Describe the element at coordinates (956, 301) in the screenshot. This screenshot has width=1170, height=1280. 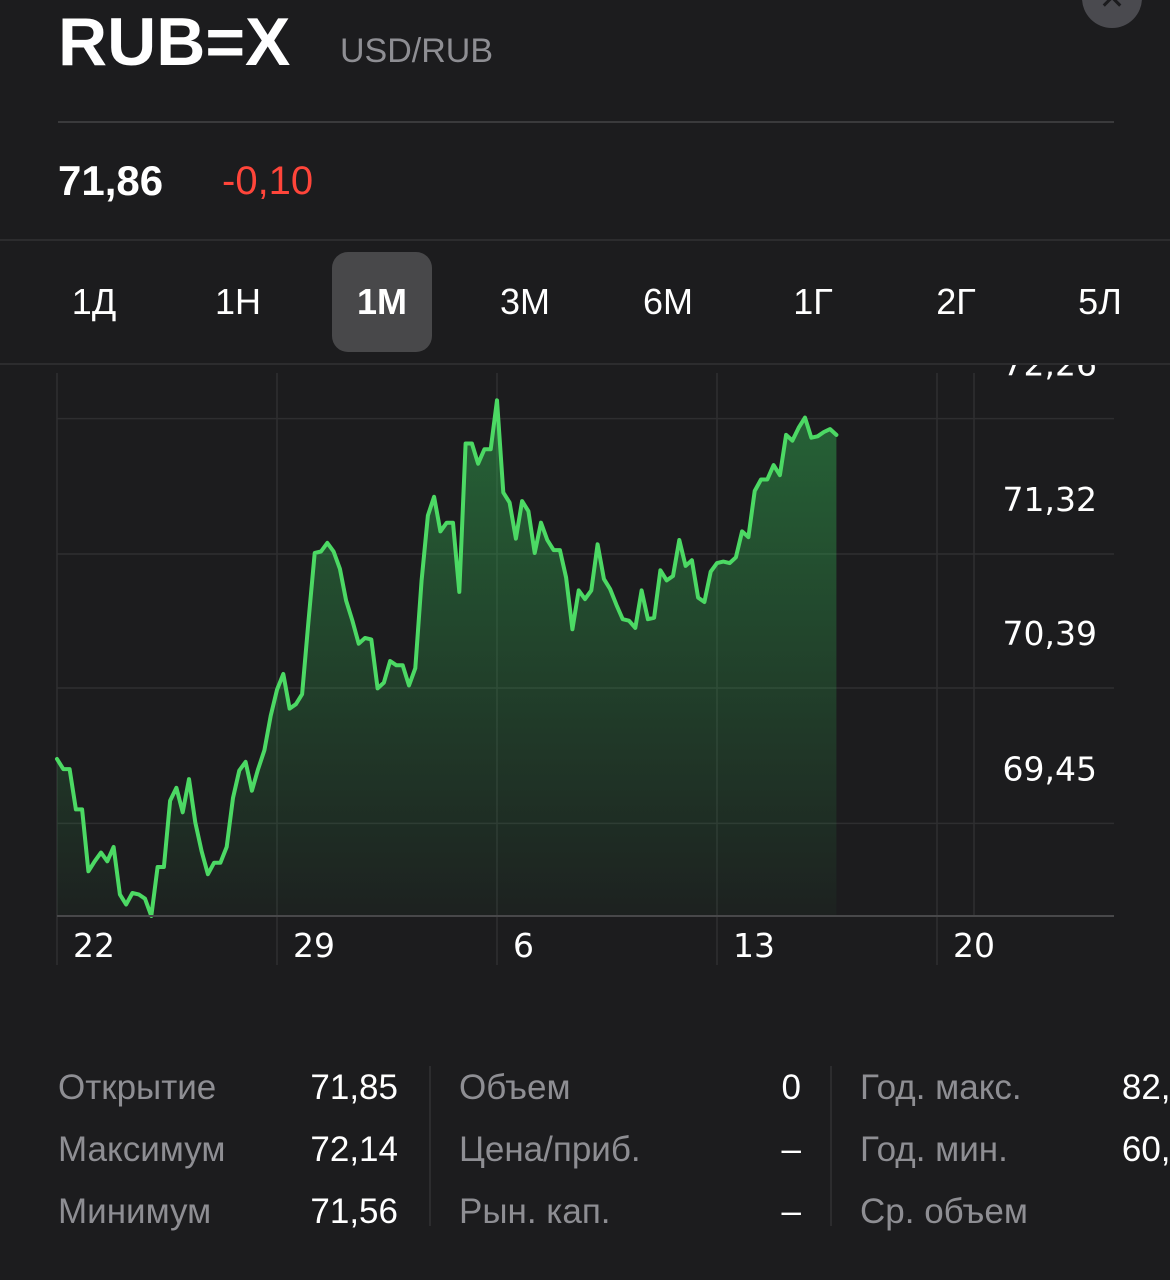
I see `range-tab: 2Г` at that location.